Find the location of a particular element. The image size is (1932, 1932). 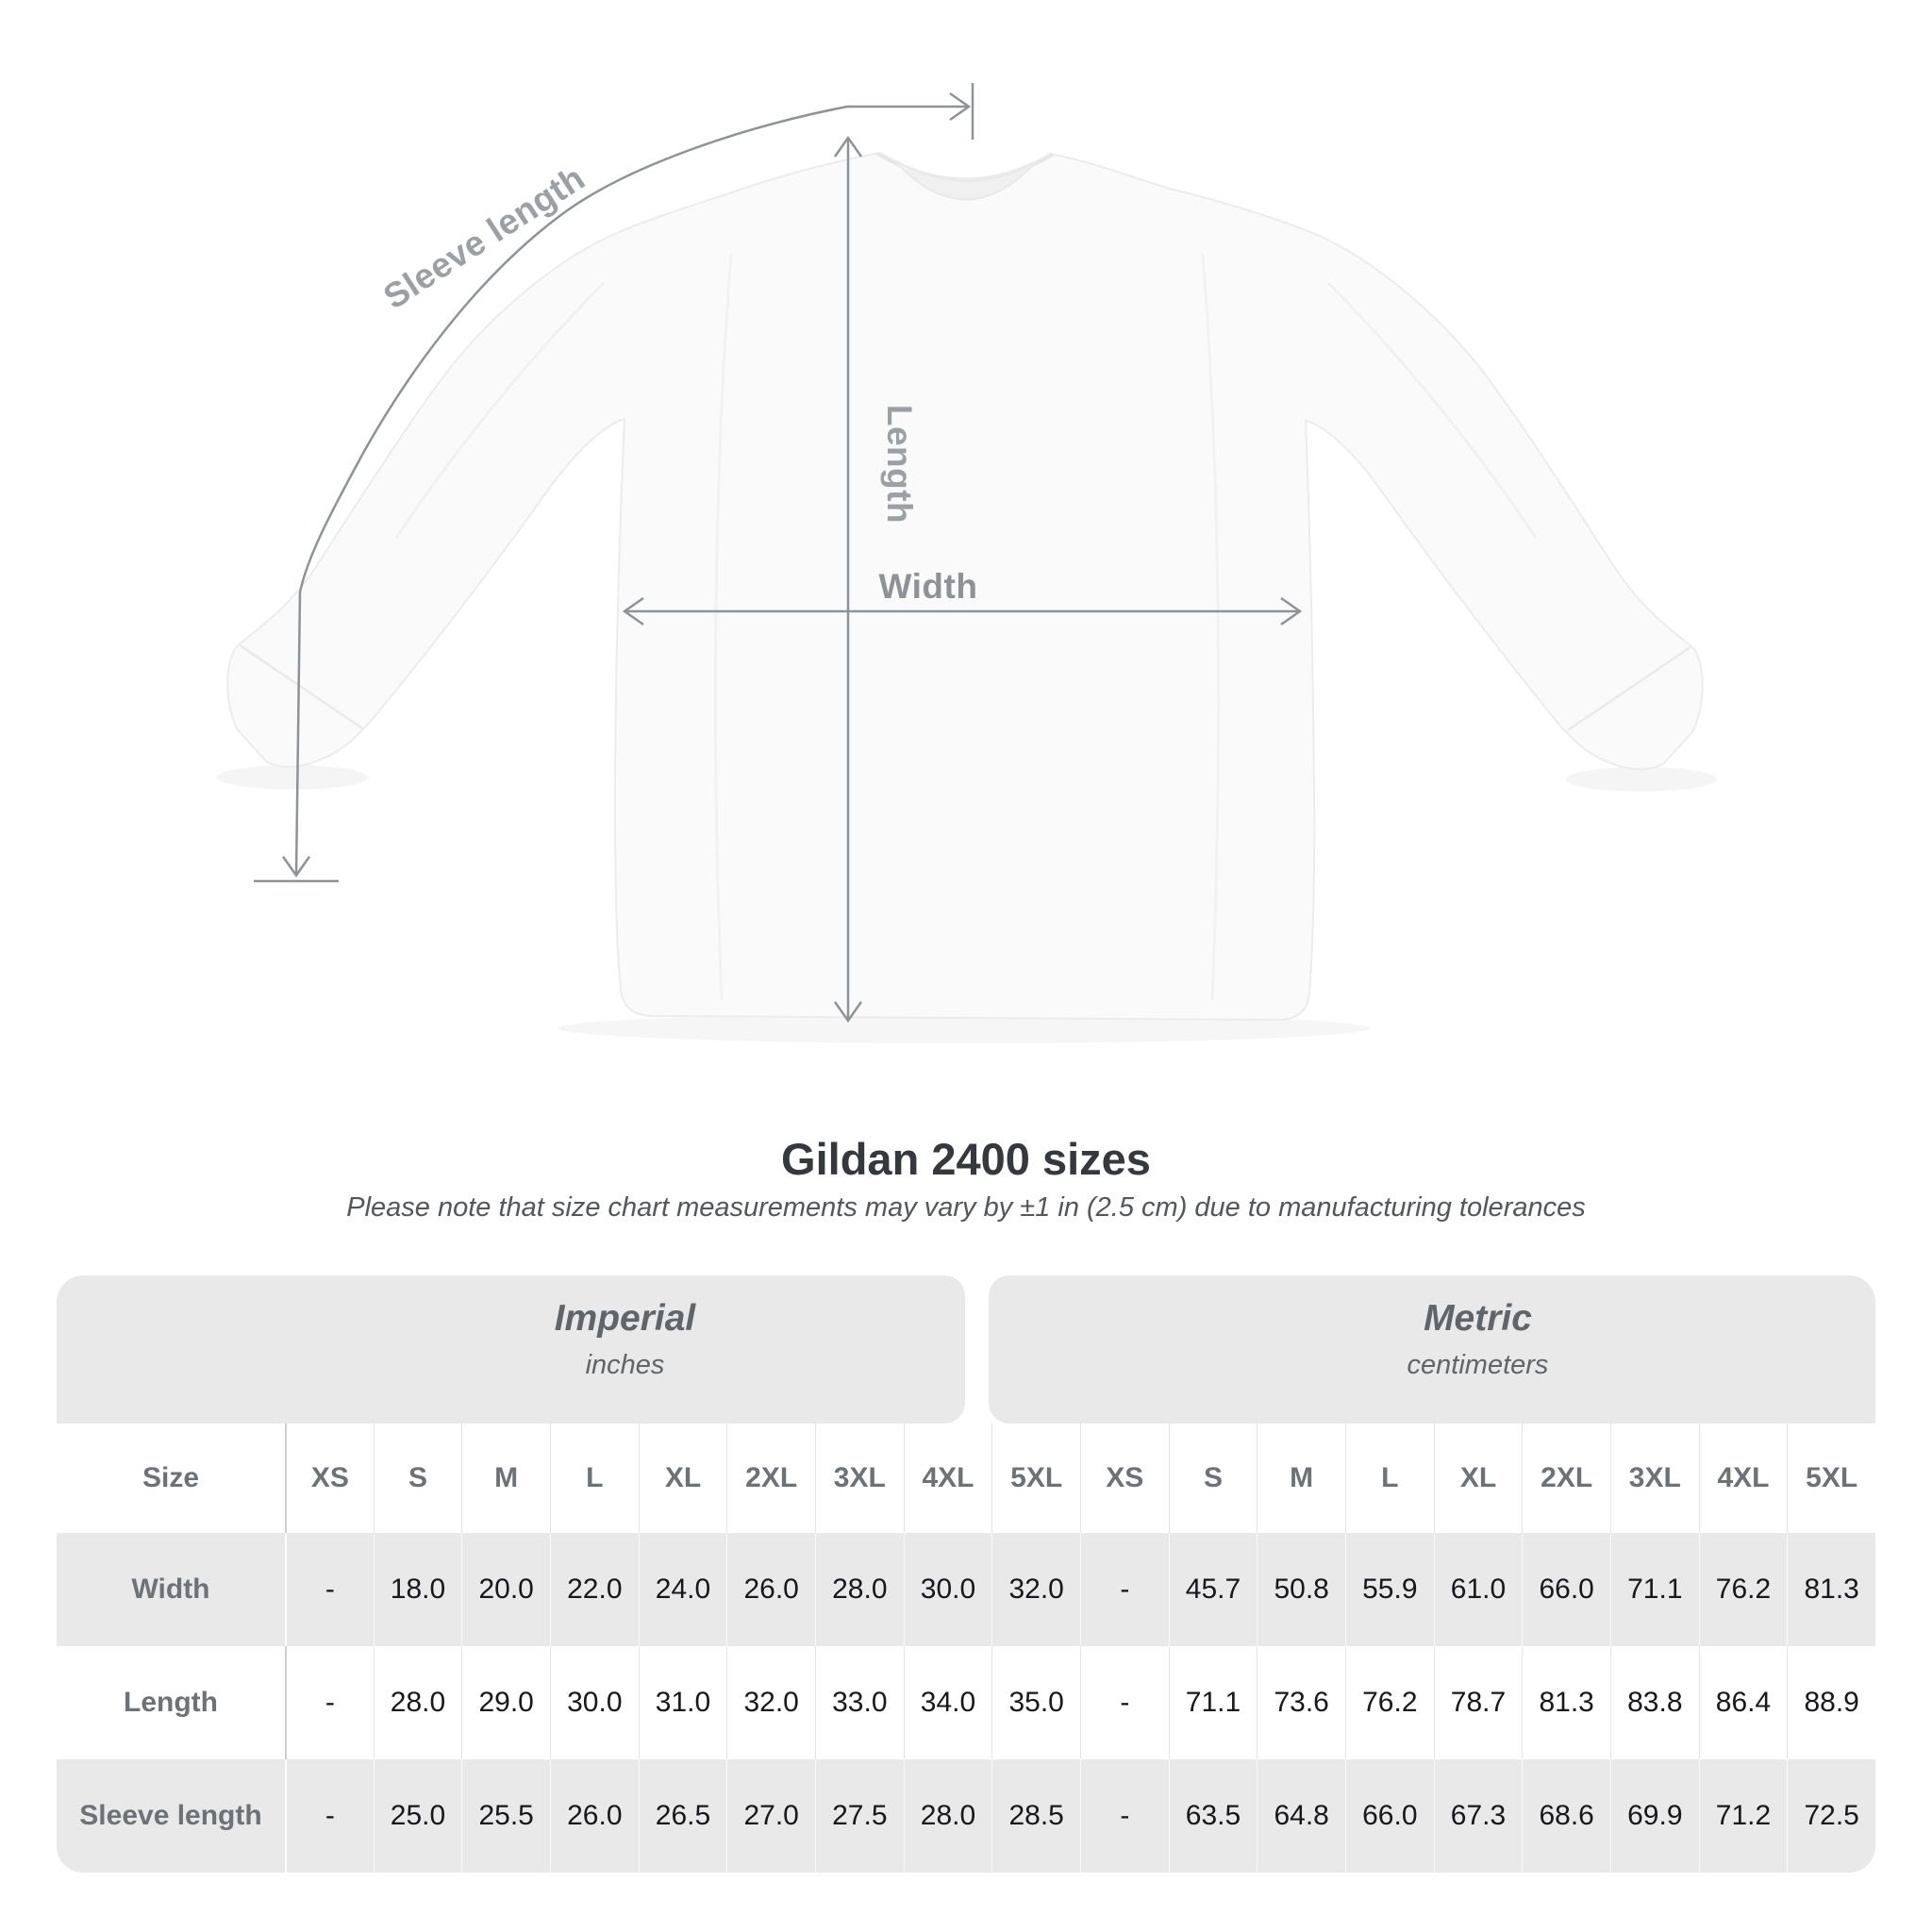

value-cell: 73.6 is located at coordinates (1301, 1702).